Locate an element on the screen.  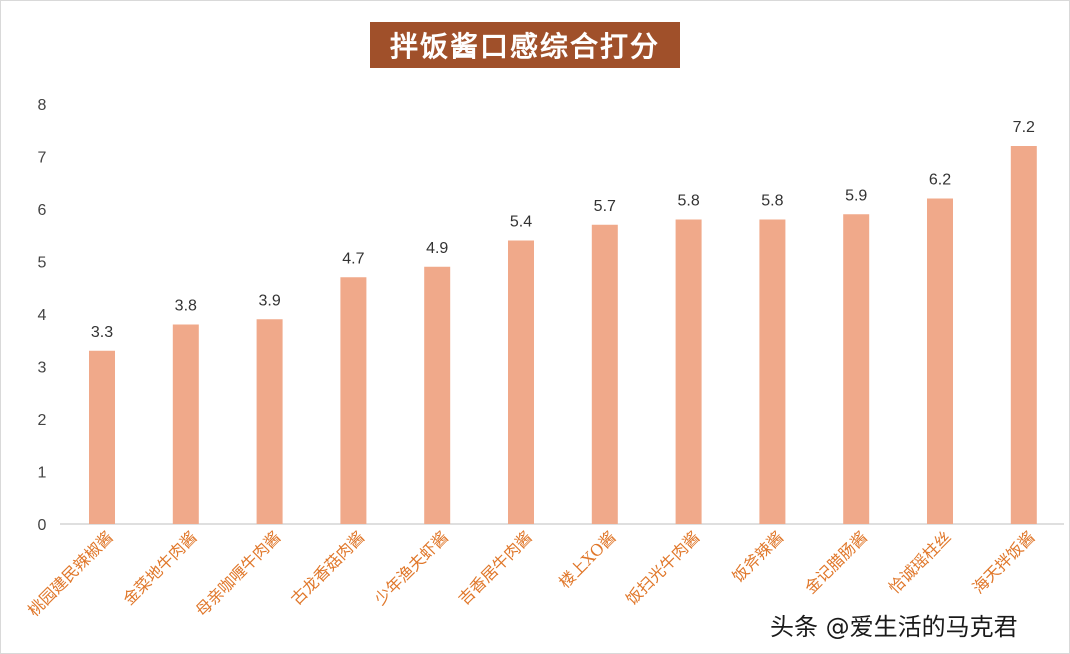
bar-value-label: 5.7 is located at coordinates (605, 206).